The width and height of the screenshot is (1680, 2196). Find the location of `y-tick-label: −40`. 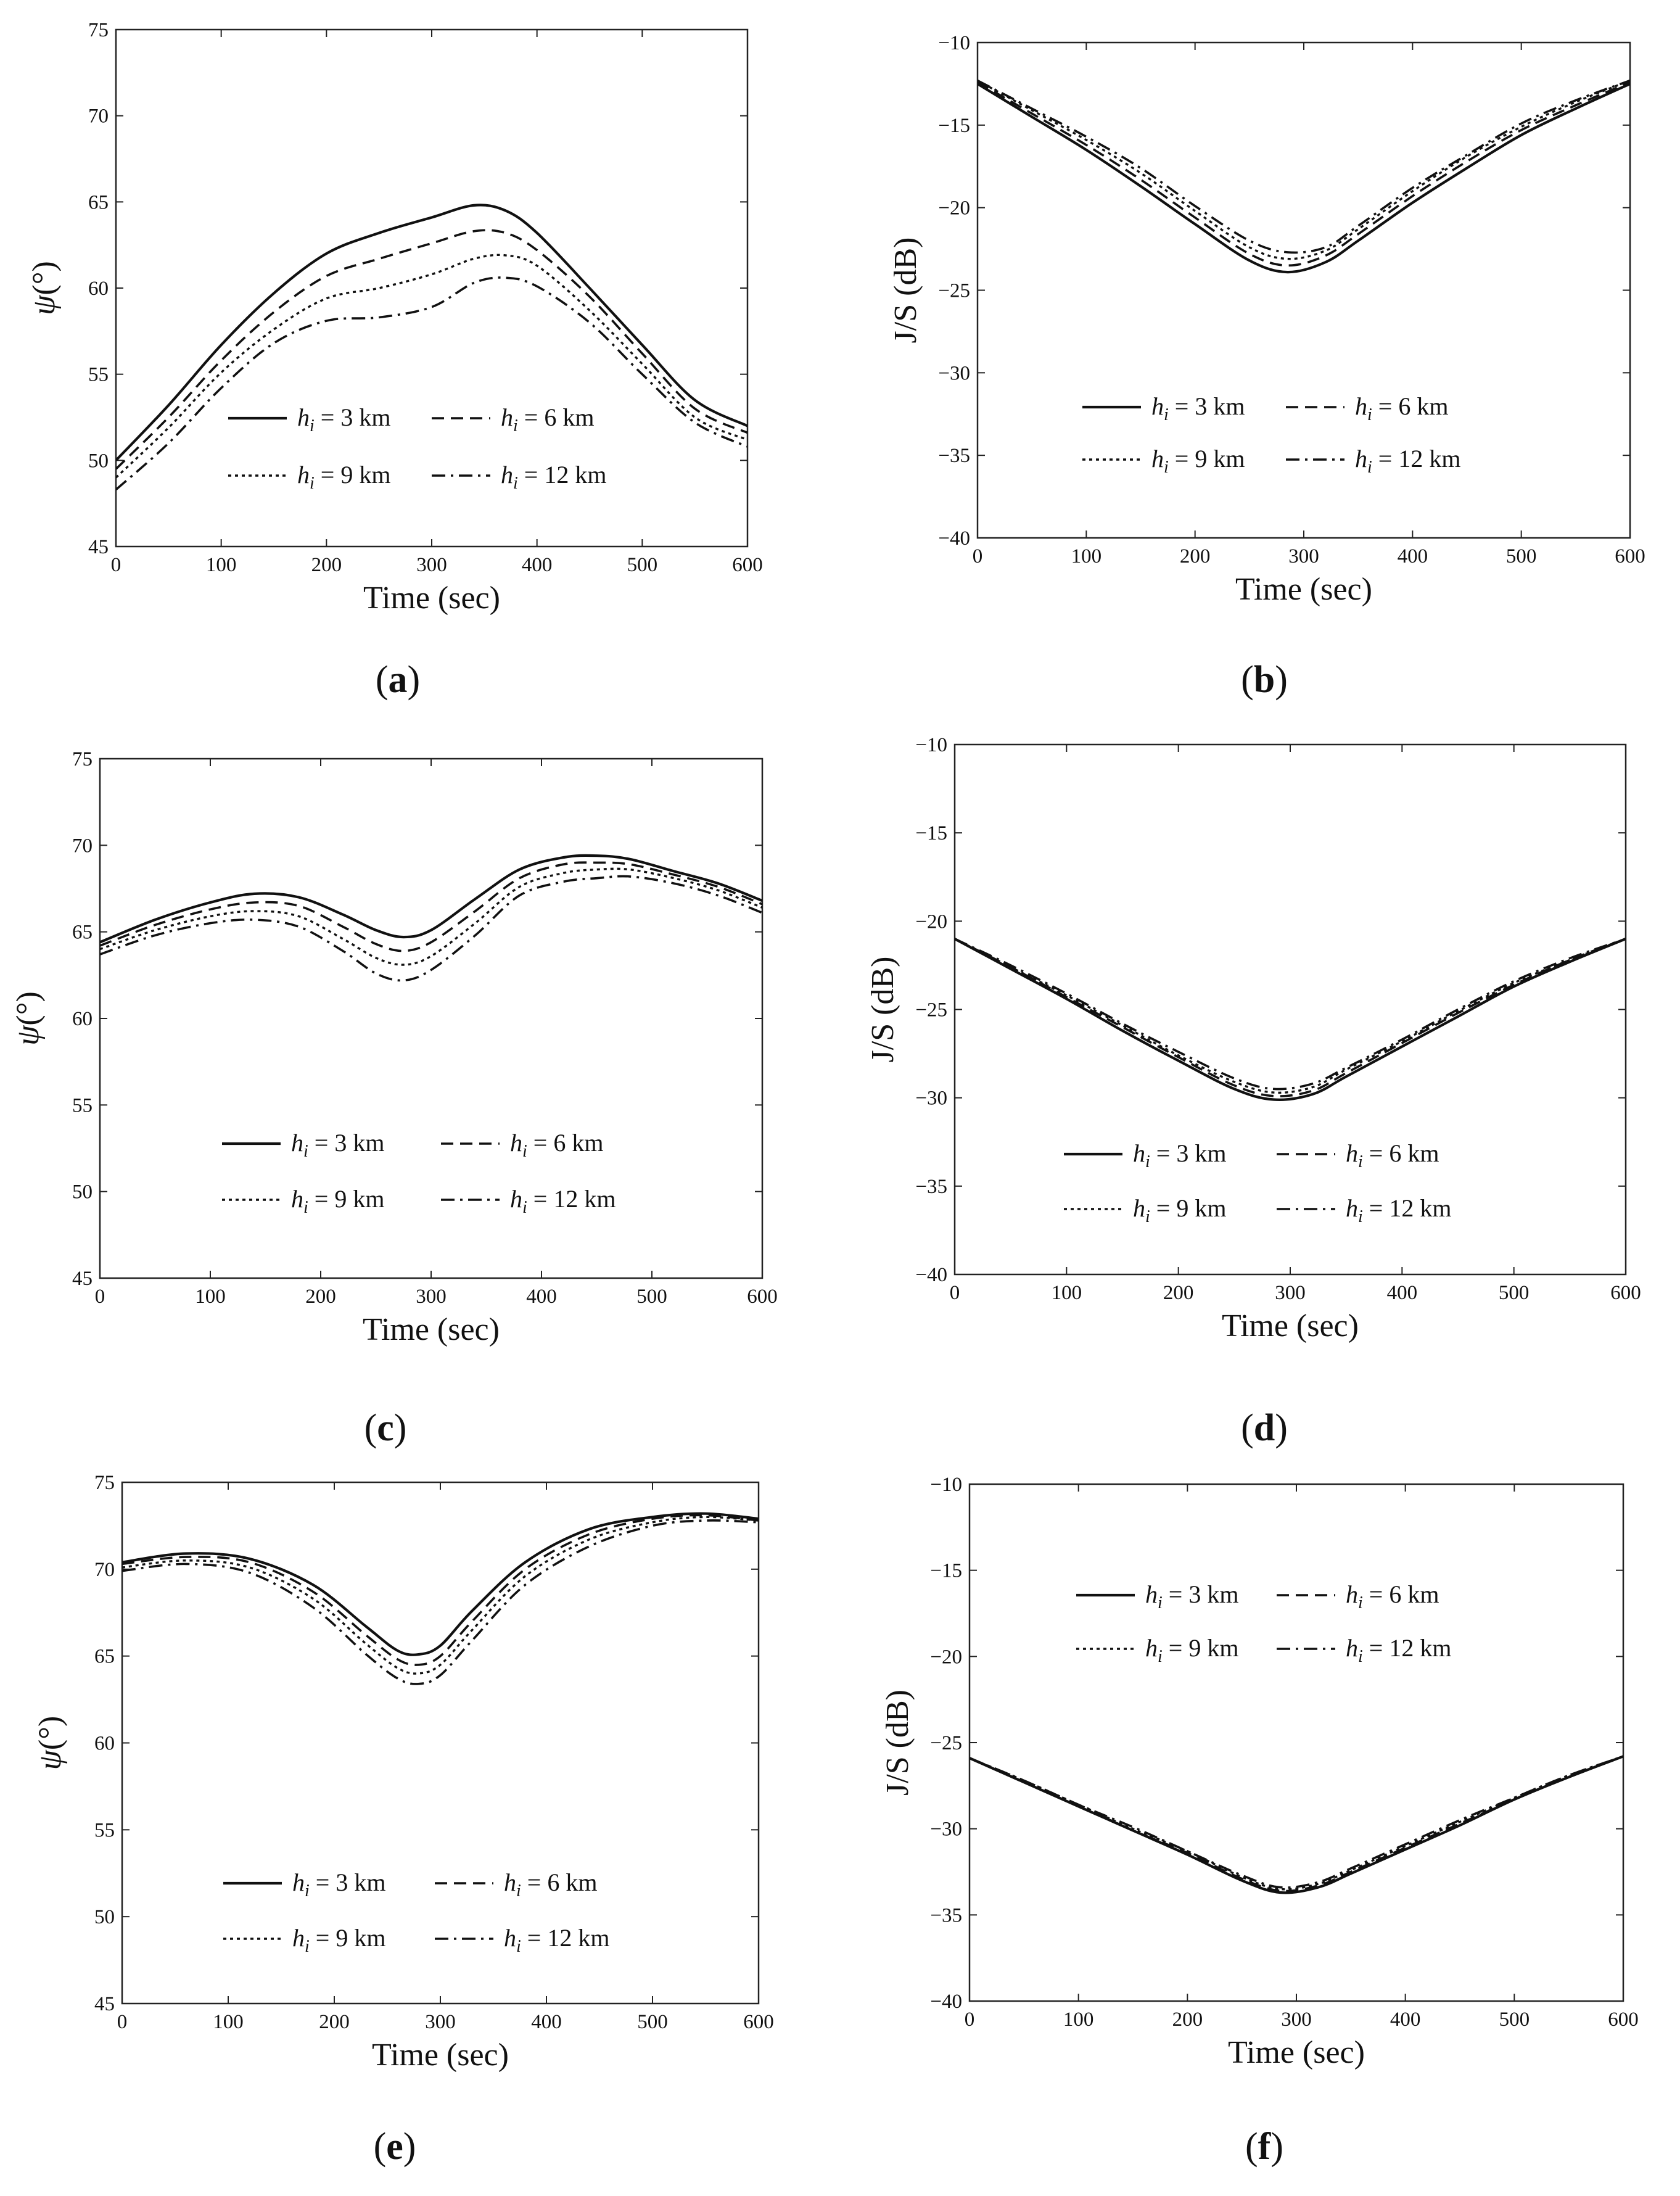

y-tick-label: −40 is located at coordinates (946, 2002).